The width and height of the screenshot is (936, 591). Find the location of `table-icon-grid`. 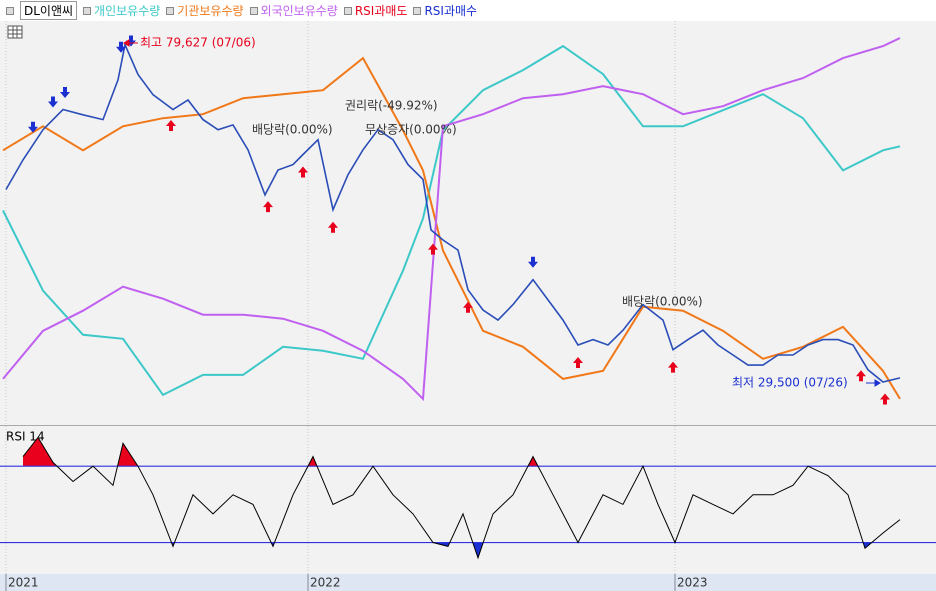

table-icon-grid is located at coordinates (15, 32).